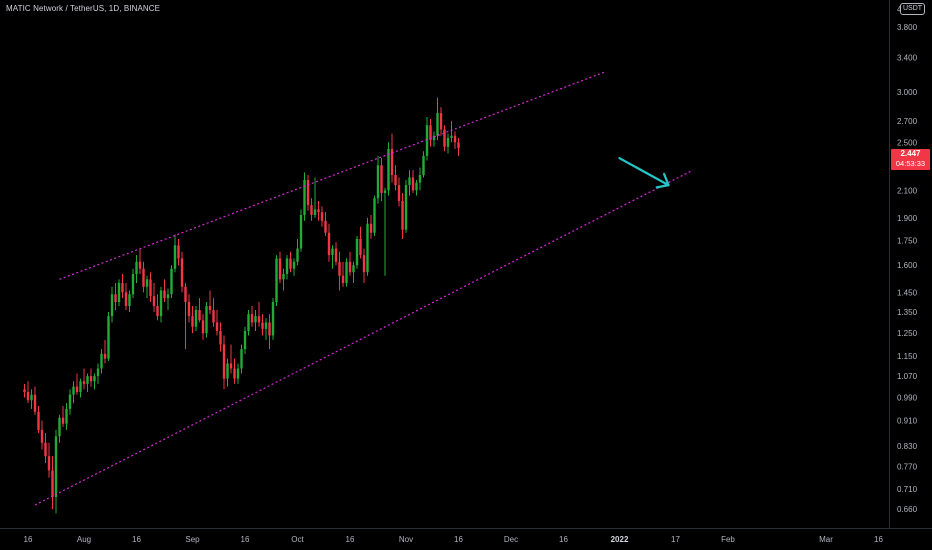 The height and width of the screenshot is (550, 932). What do you see at coordinates (136, 539) in the screenshot?
I see `time-tick-label: 16` at bounding box center [136, 539].